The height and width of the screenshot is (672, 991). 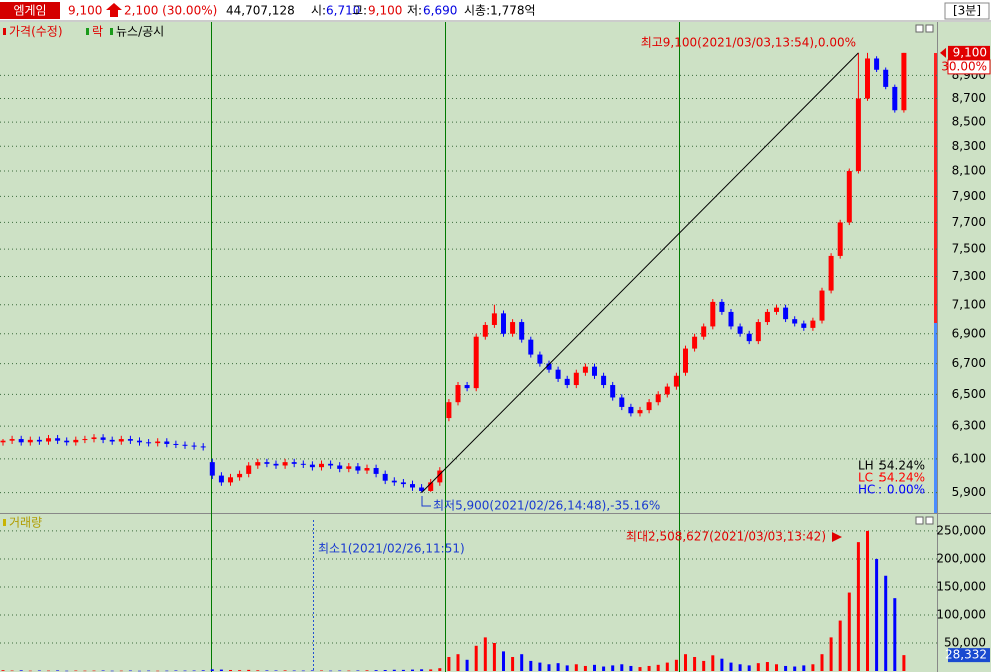 I want to click on y-tick-label: 6,500, so click(x=969, y=394).